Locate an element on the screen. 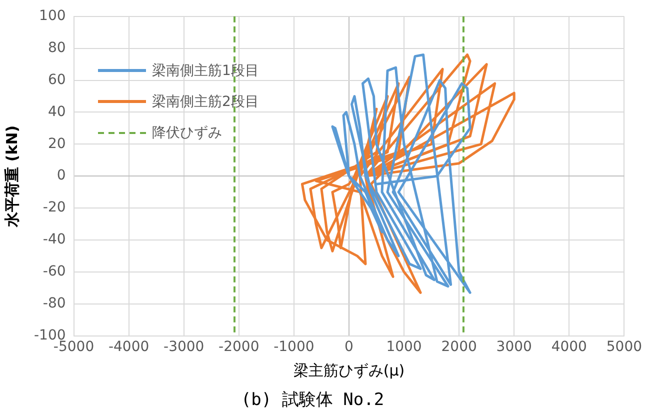 The image size is (645, 415). x-tick-label: -4000 is located at coordinates (129, 346).